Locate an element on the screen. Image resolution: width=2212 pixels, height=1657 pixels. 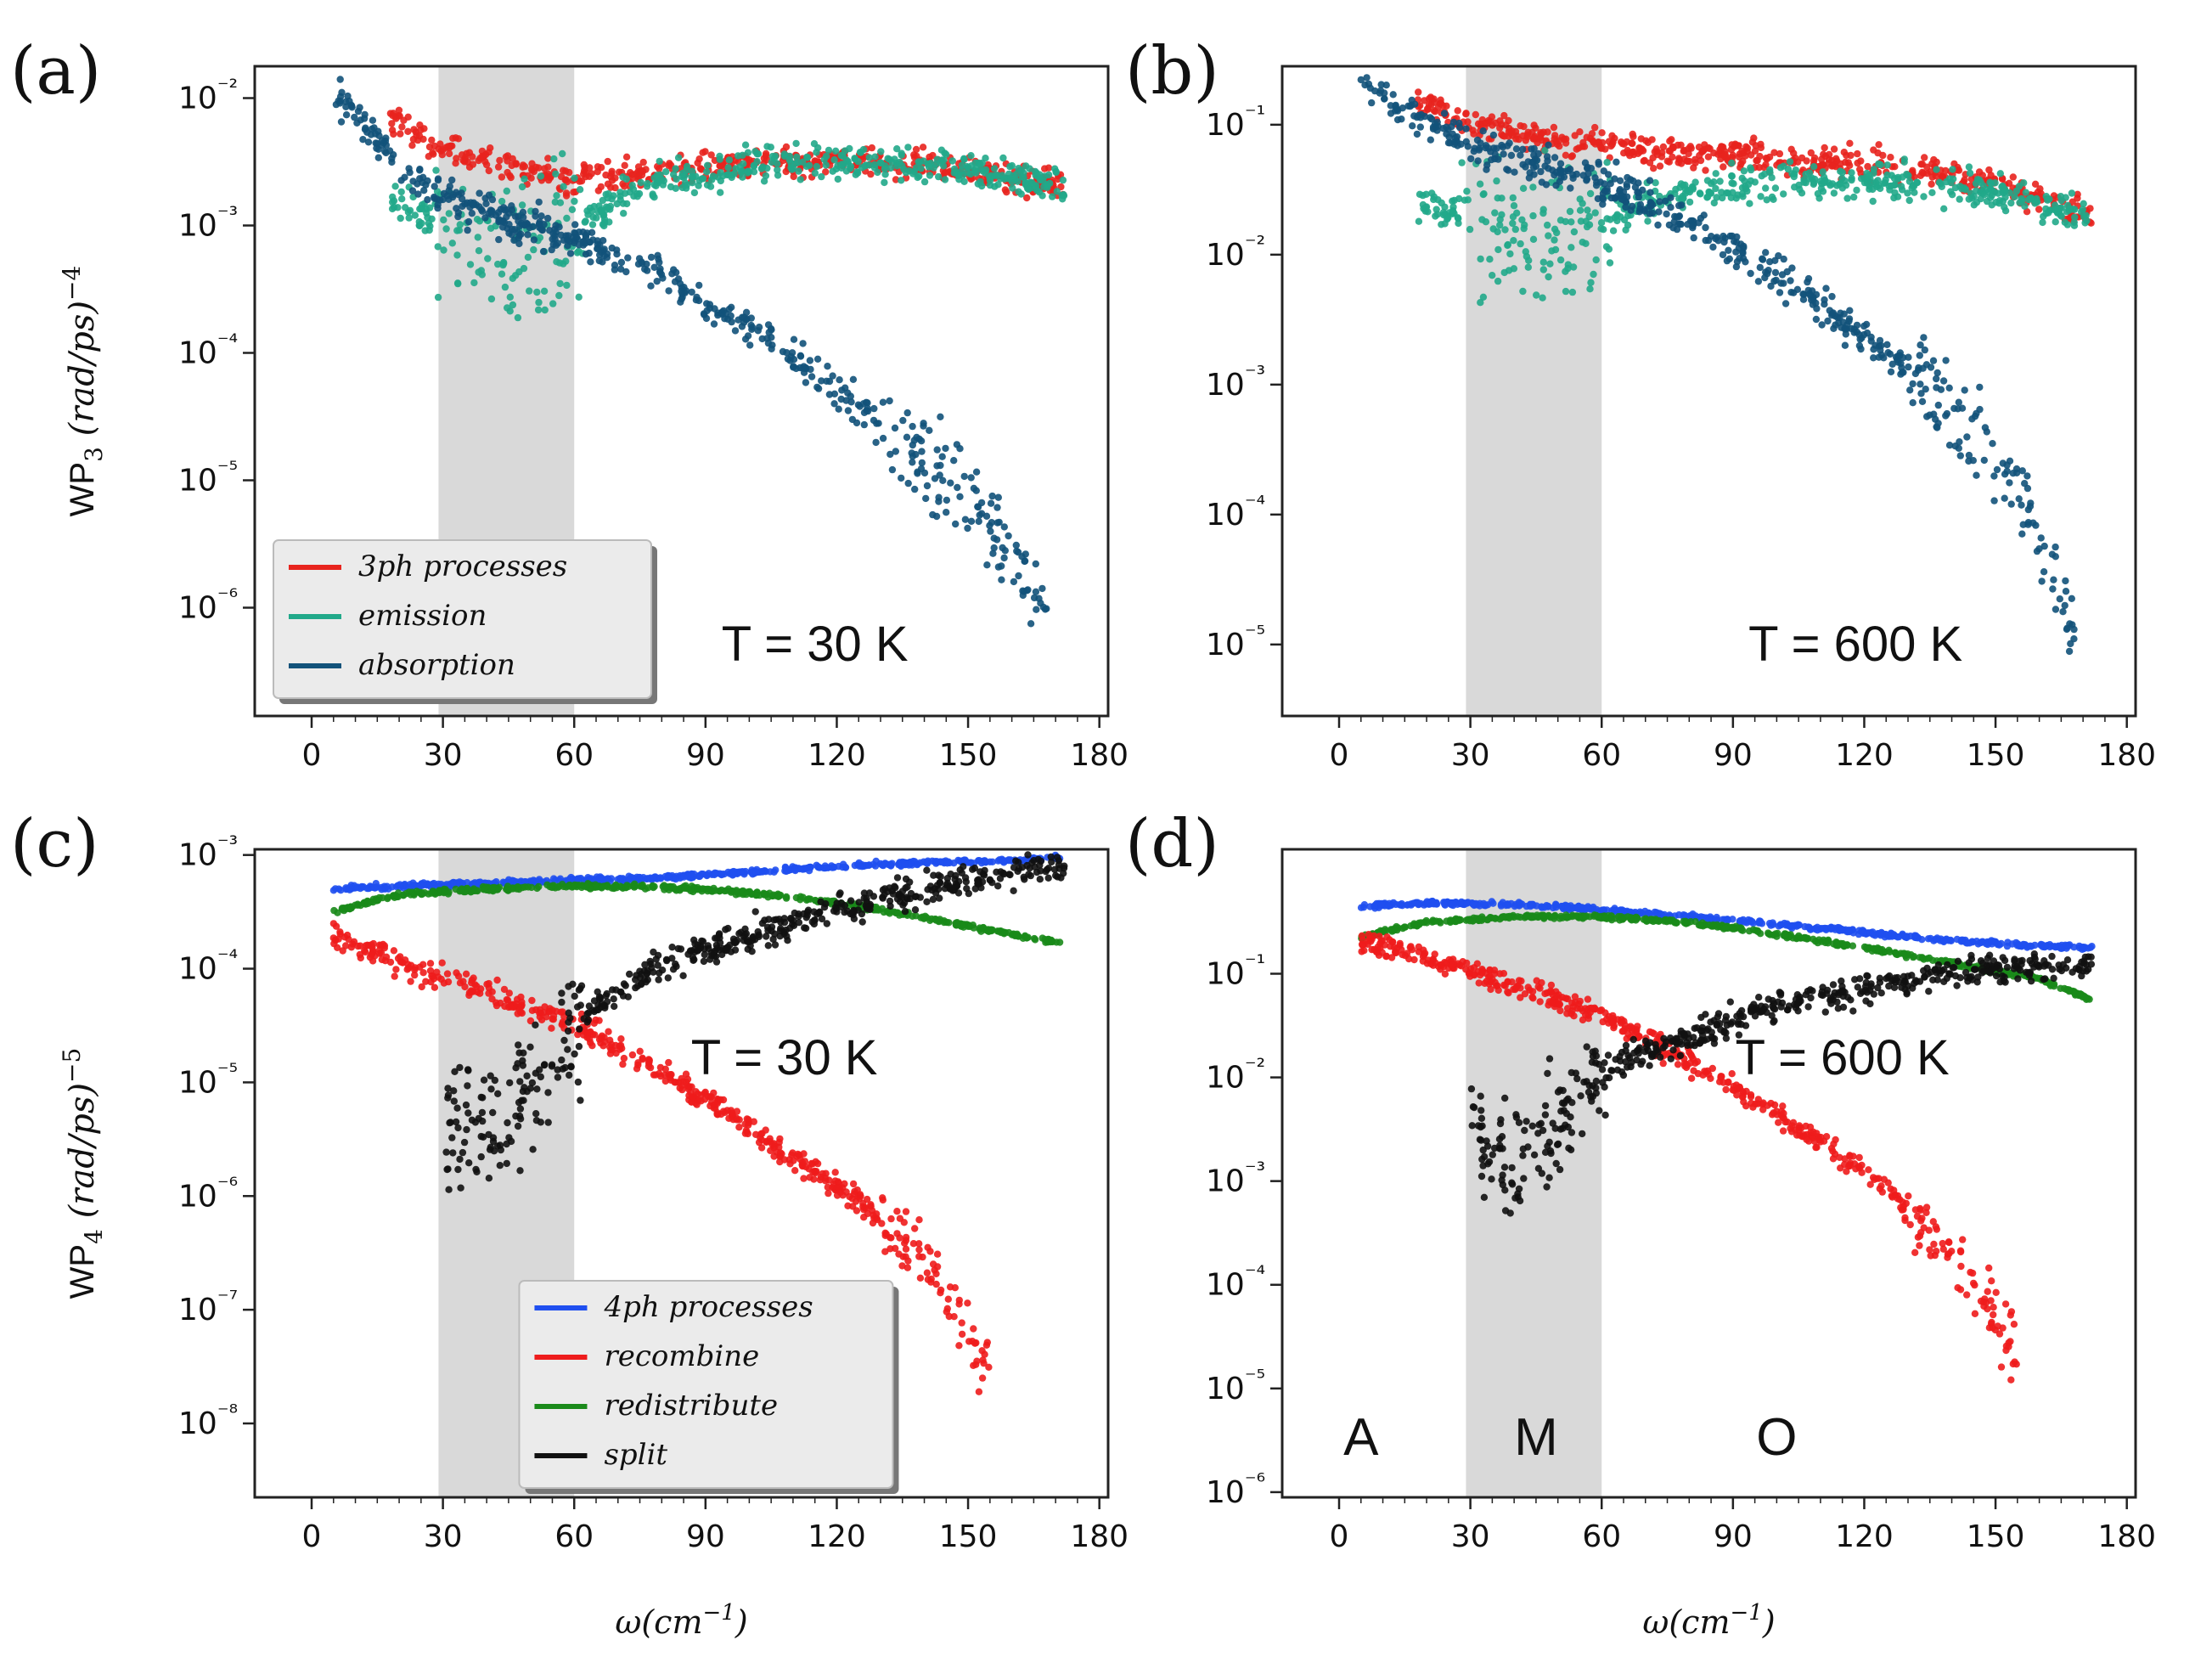
x-axis: 0 30 60 90 120 150 180 is located at coordinates (1743, 744).